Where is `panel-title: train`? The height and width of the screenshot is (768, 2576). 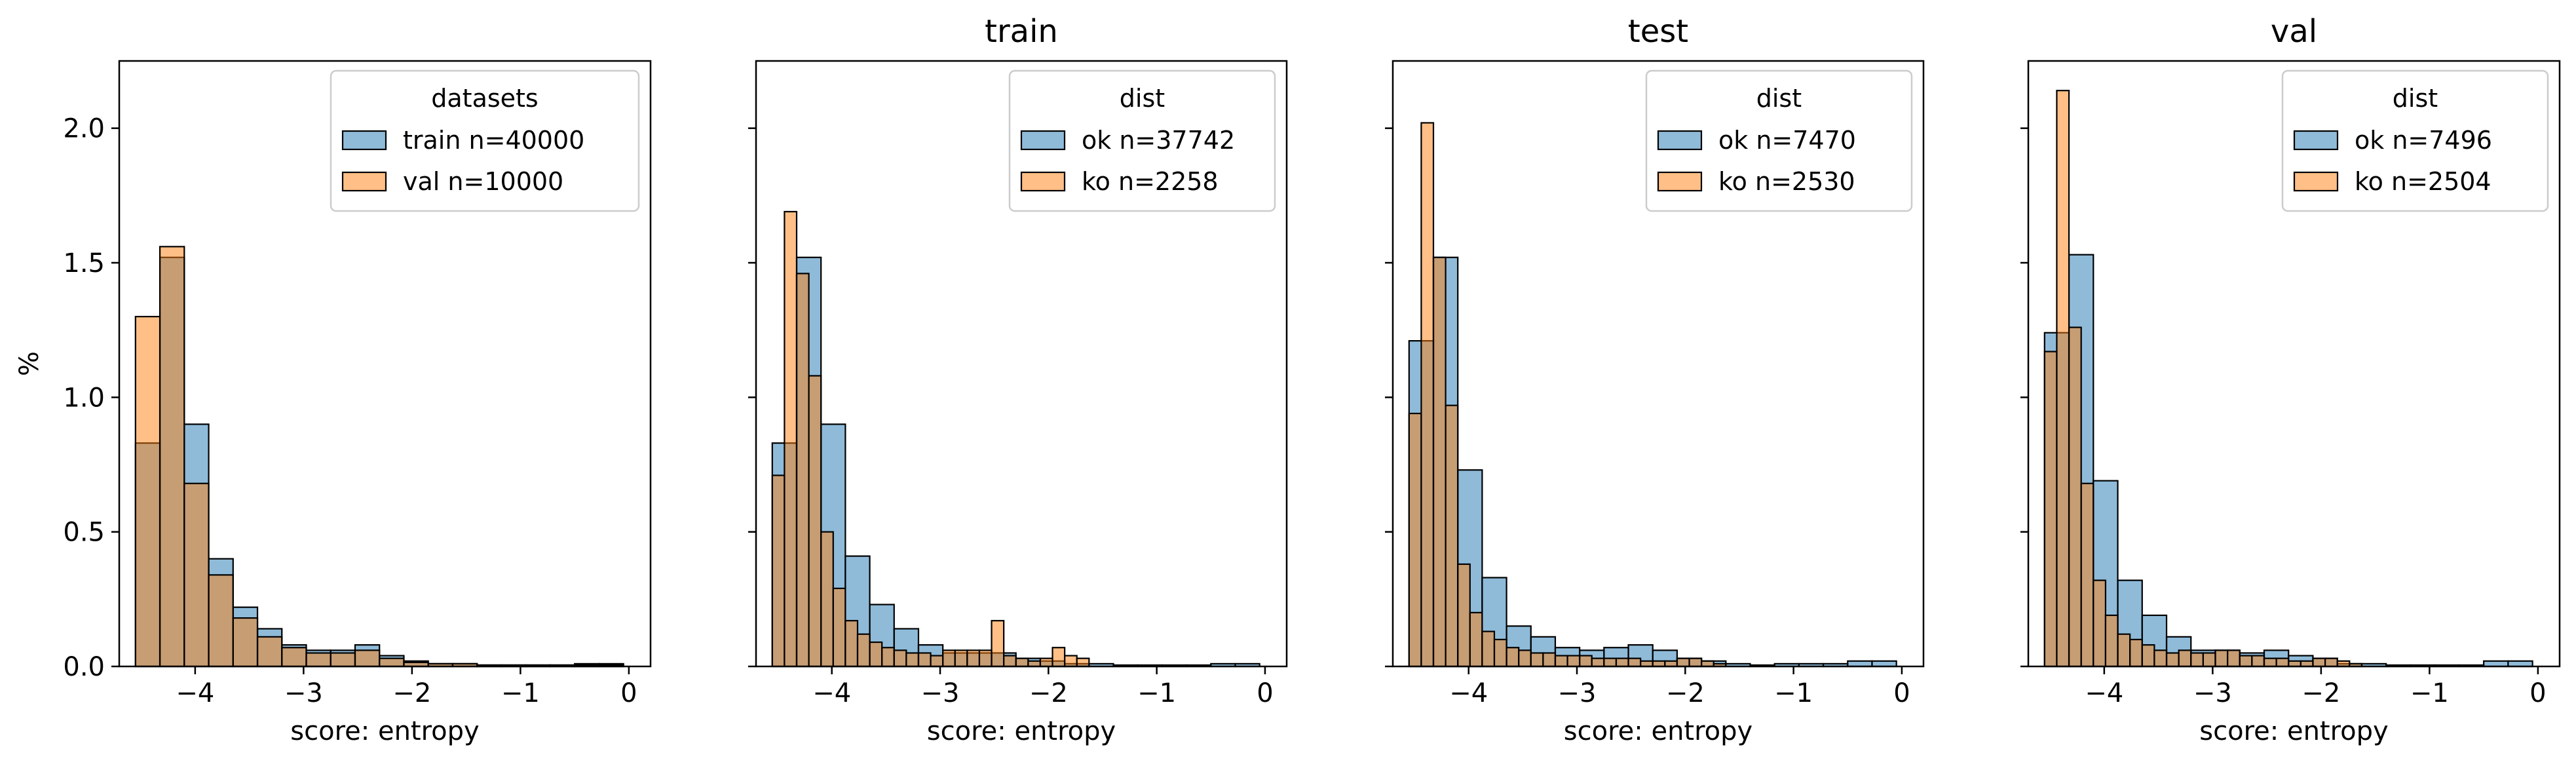 panel-title: train is located at coordinates (1021, 31).